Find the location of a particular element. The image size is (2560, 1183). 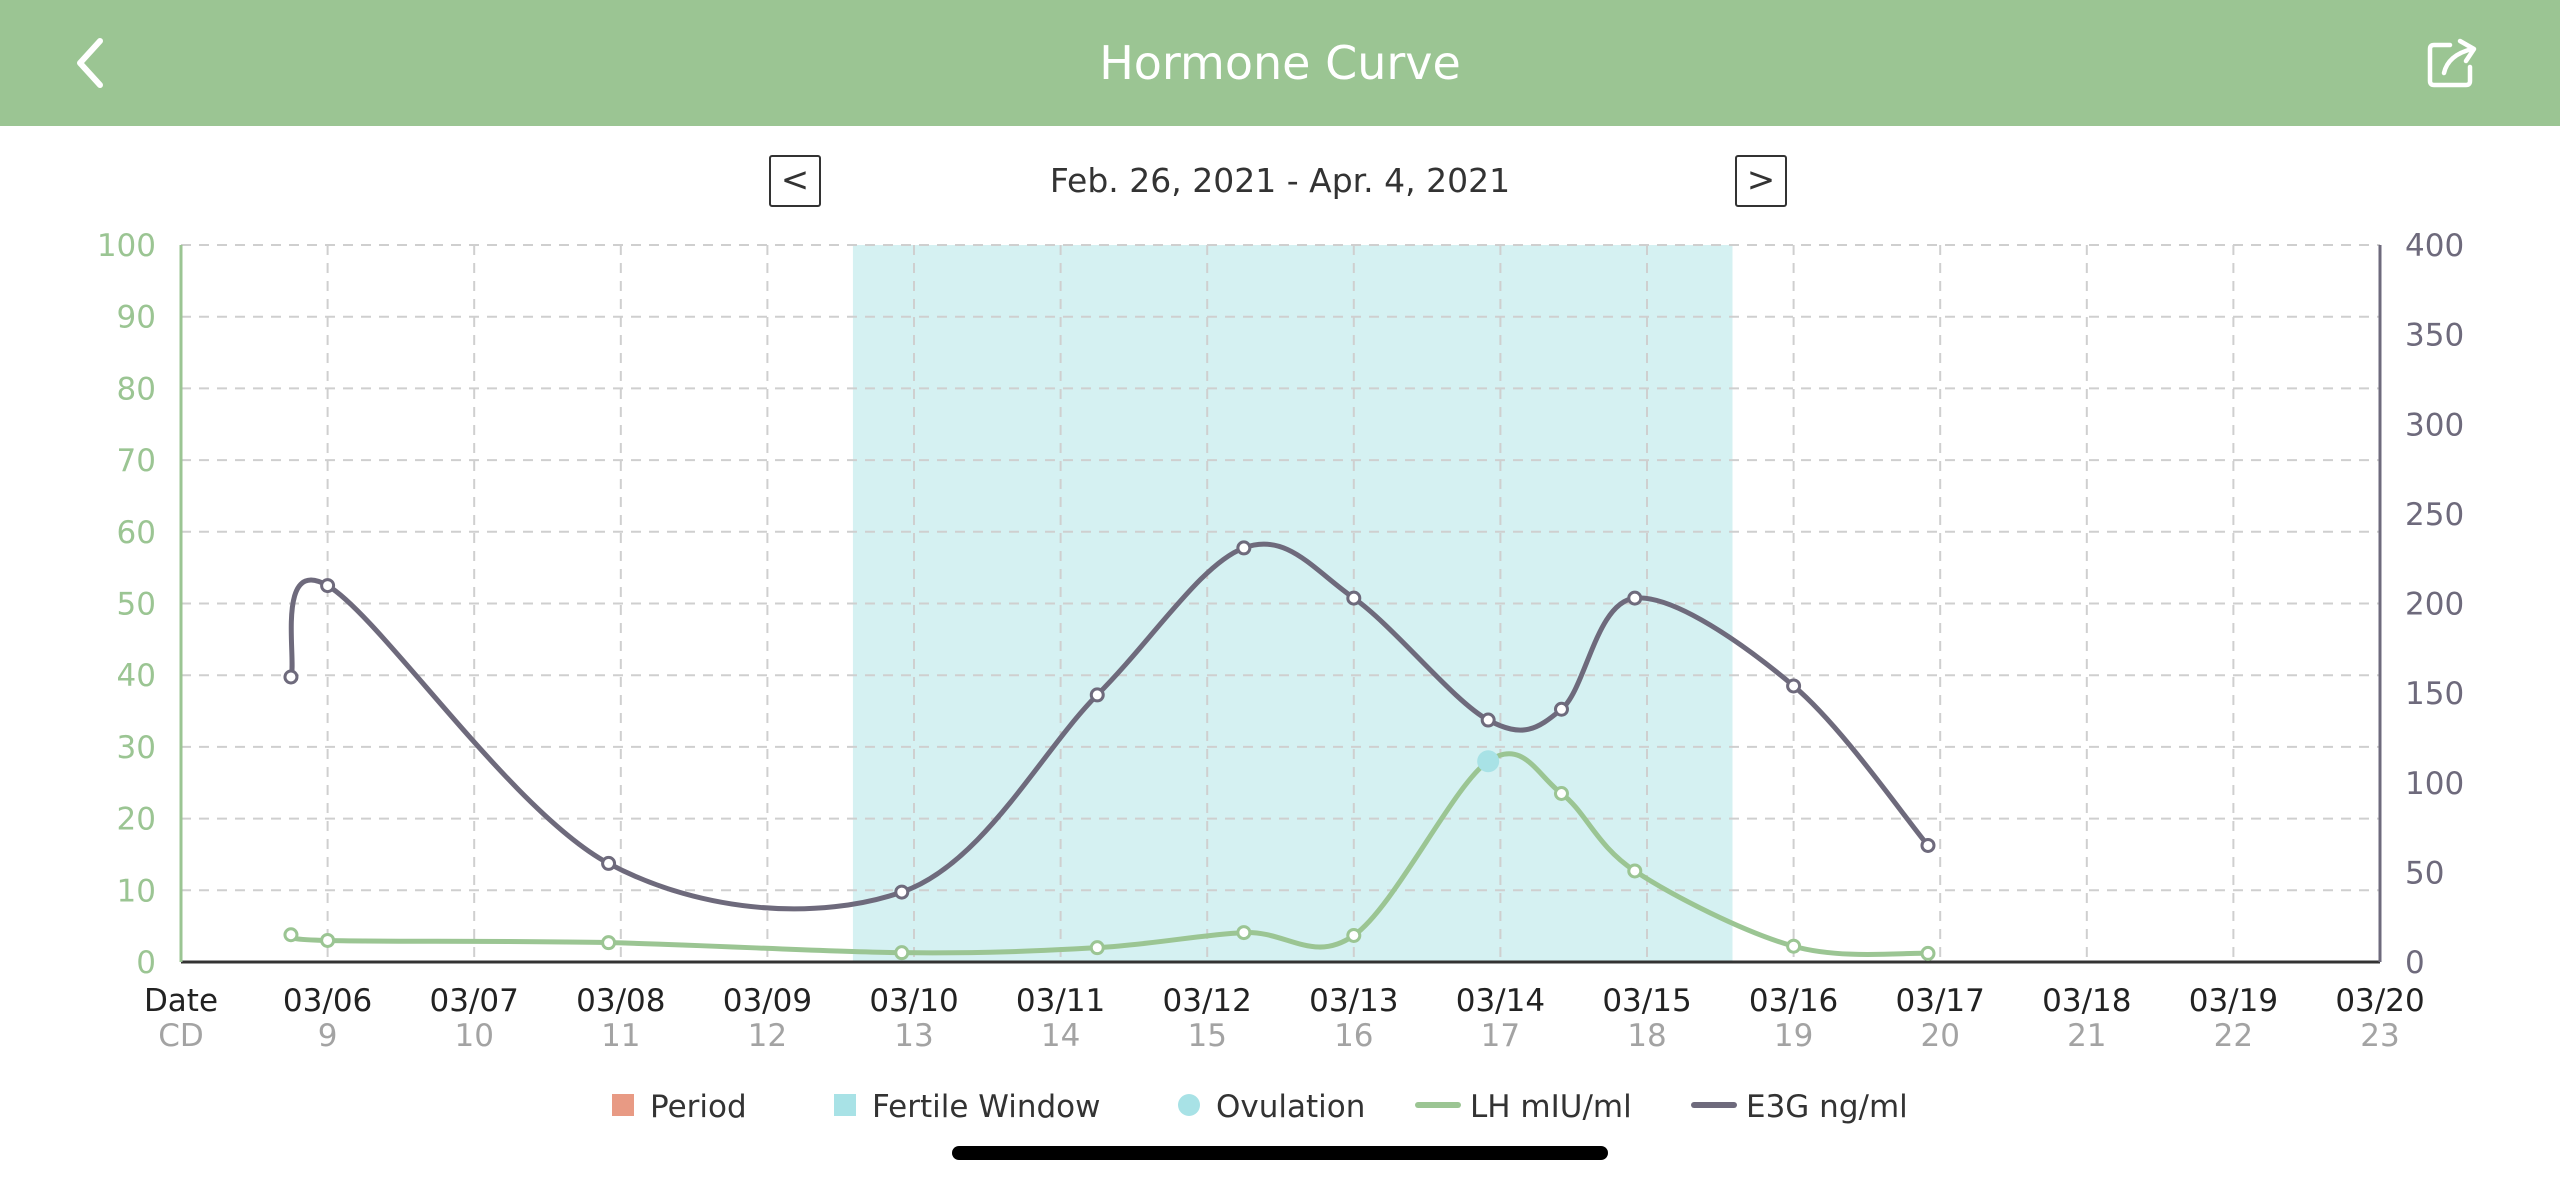

page-title: Hormone Curve is located at coordinates (1280, 63).